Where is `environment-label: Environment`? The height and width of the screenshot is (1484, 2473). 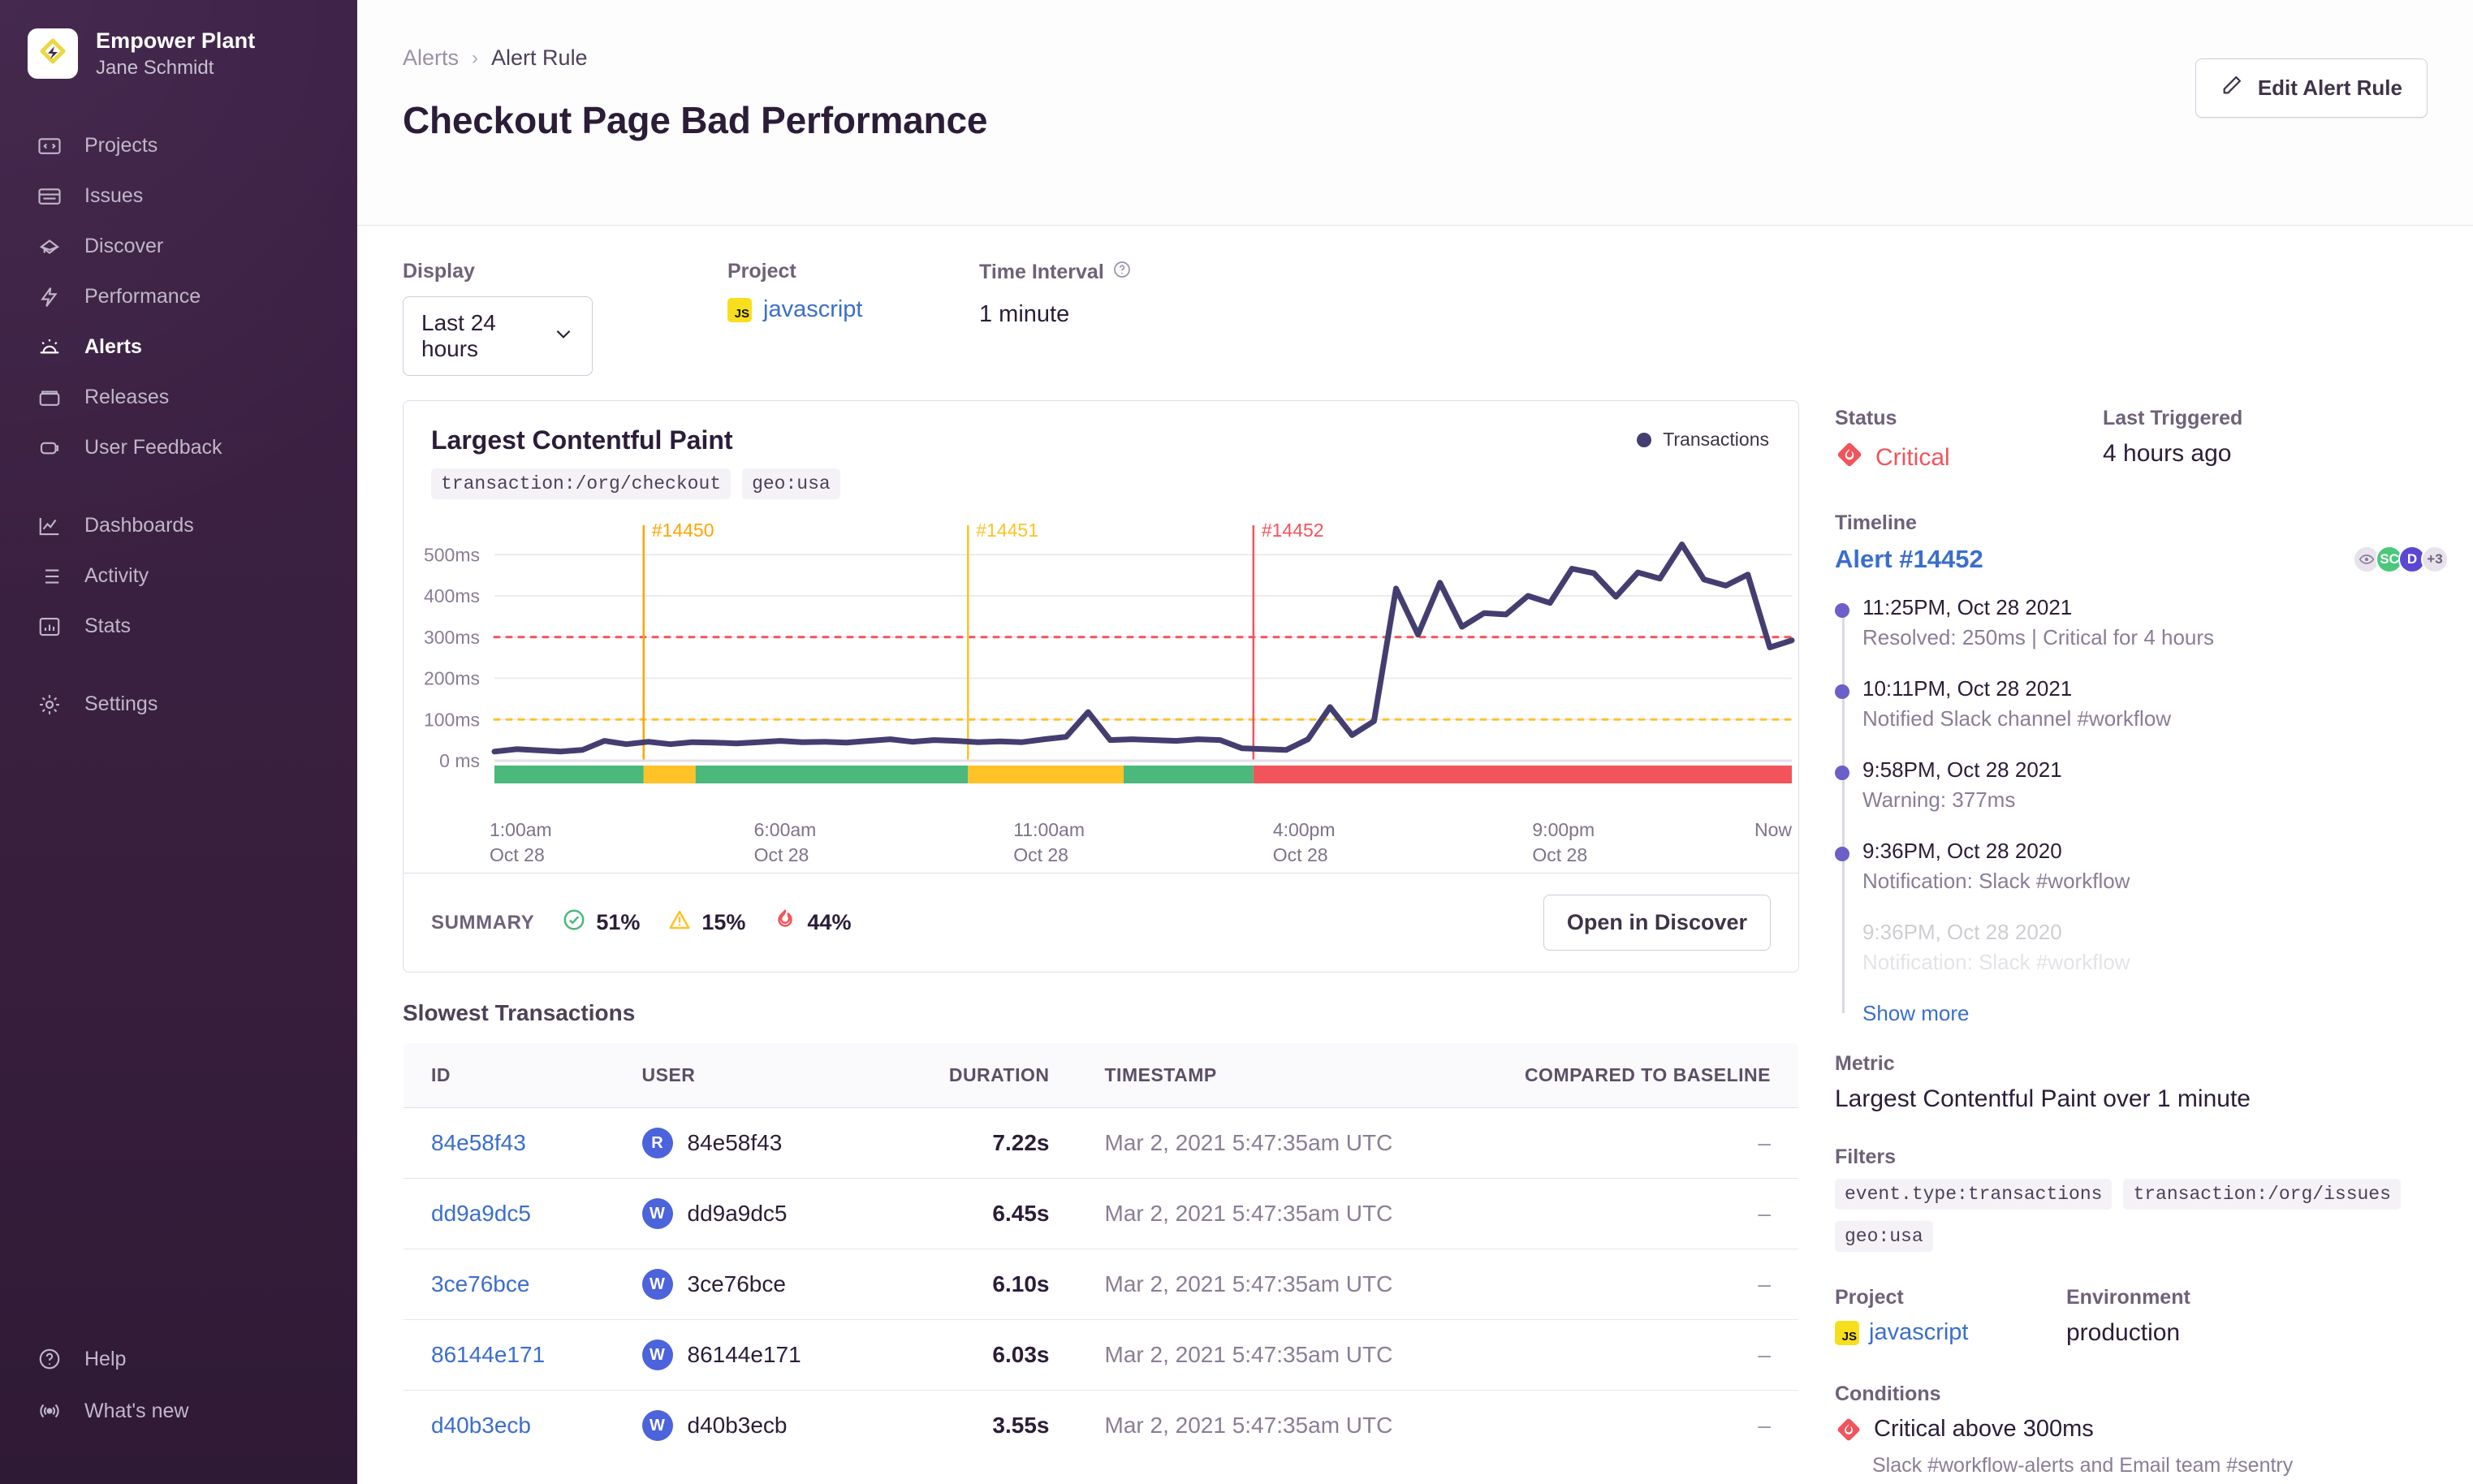
environment-label: Environment is located at coordinates (2128, 1297).